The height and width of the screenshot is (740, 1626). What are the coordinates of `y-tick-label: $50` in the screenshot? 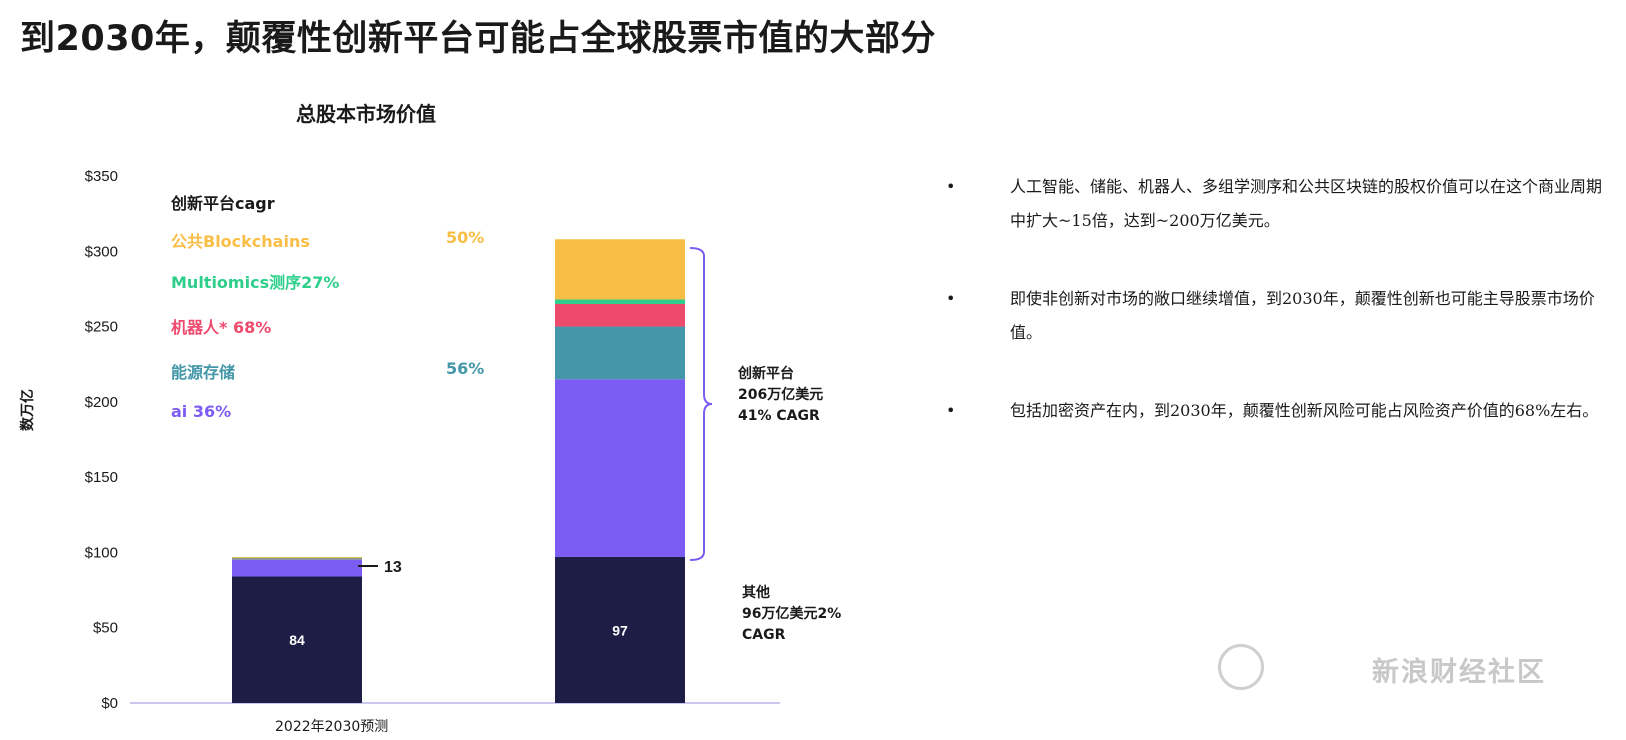 It's located at (105, 628).